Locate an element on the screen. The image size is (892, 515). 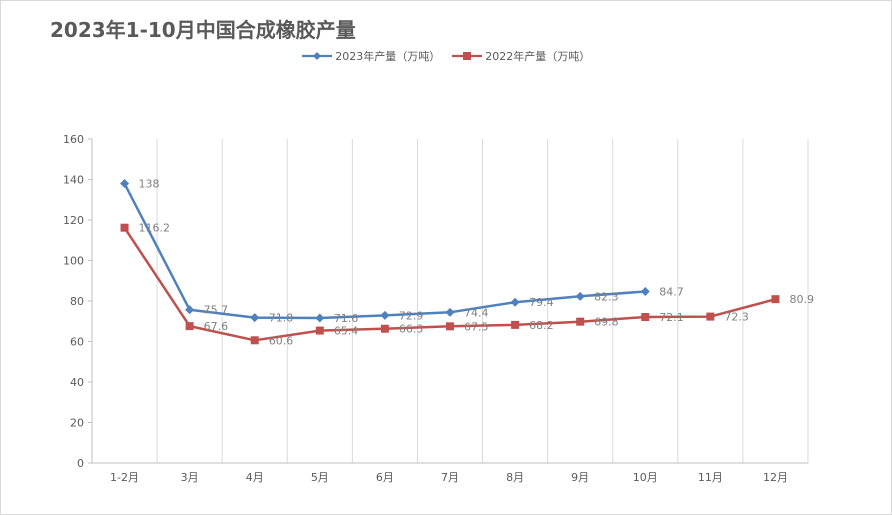
y-tick-label: 100 is located at coordinates (73, 261).